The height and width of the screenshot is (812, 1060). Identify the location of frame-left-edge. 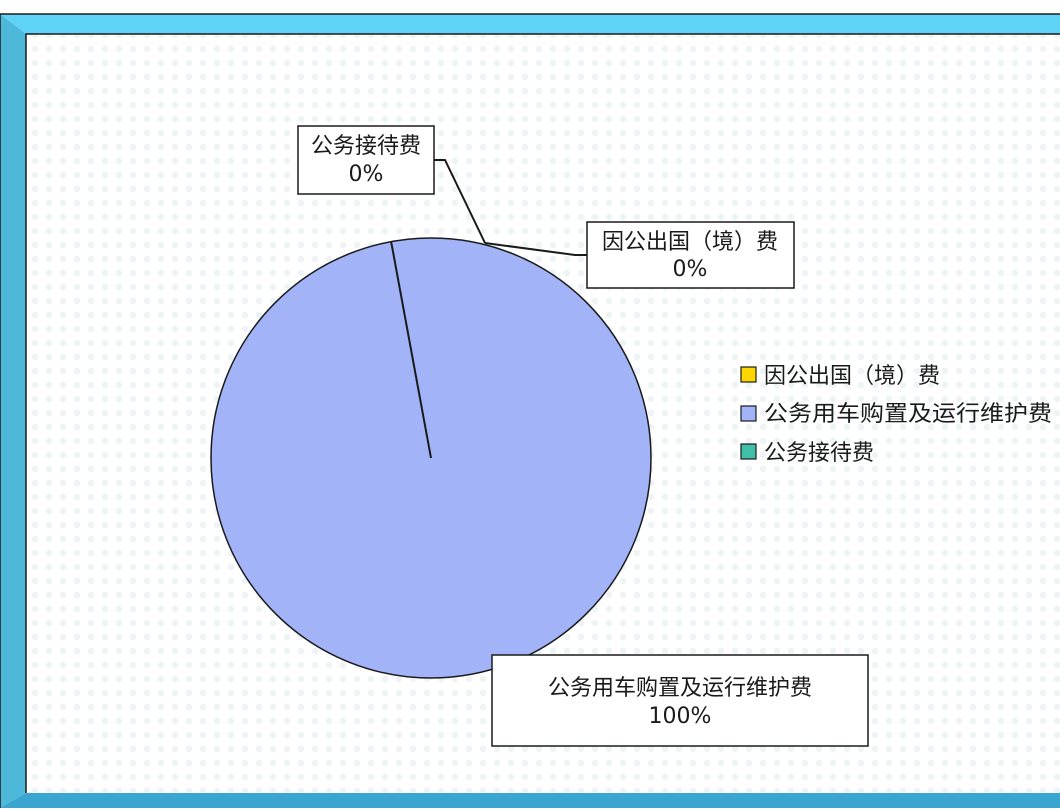
(13, 411).